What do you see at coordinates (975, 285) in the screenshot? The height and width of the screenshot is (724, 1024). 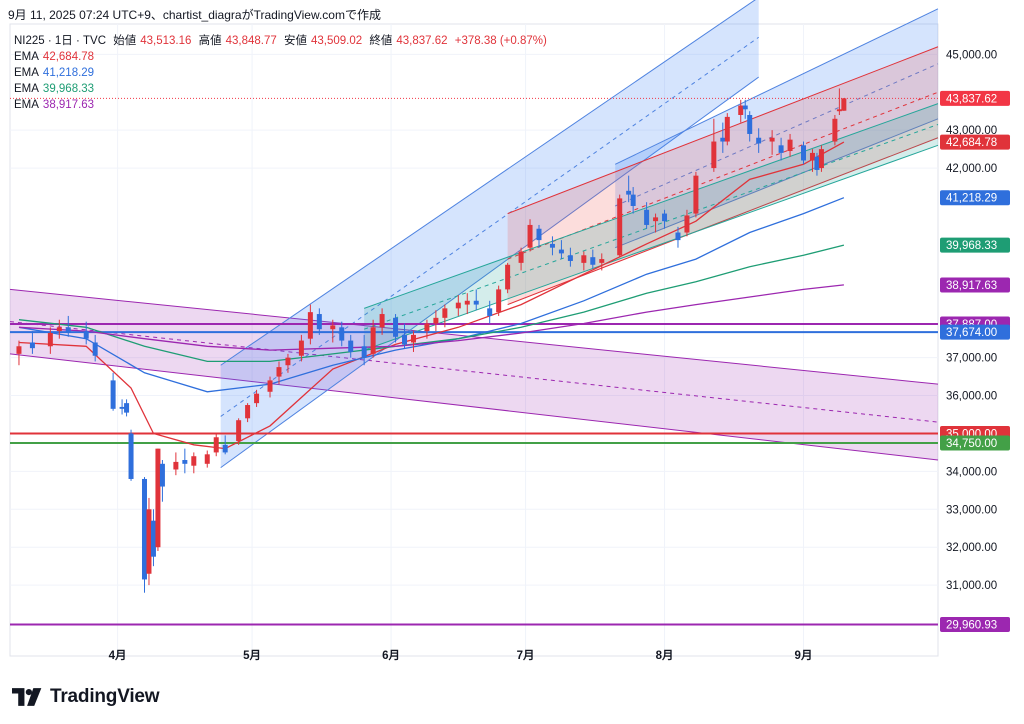 I see `price-label-badge: 38,917.63` at bounding box center [975, 285].